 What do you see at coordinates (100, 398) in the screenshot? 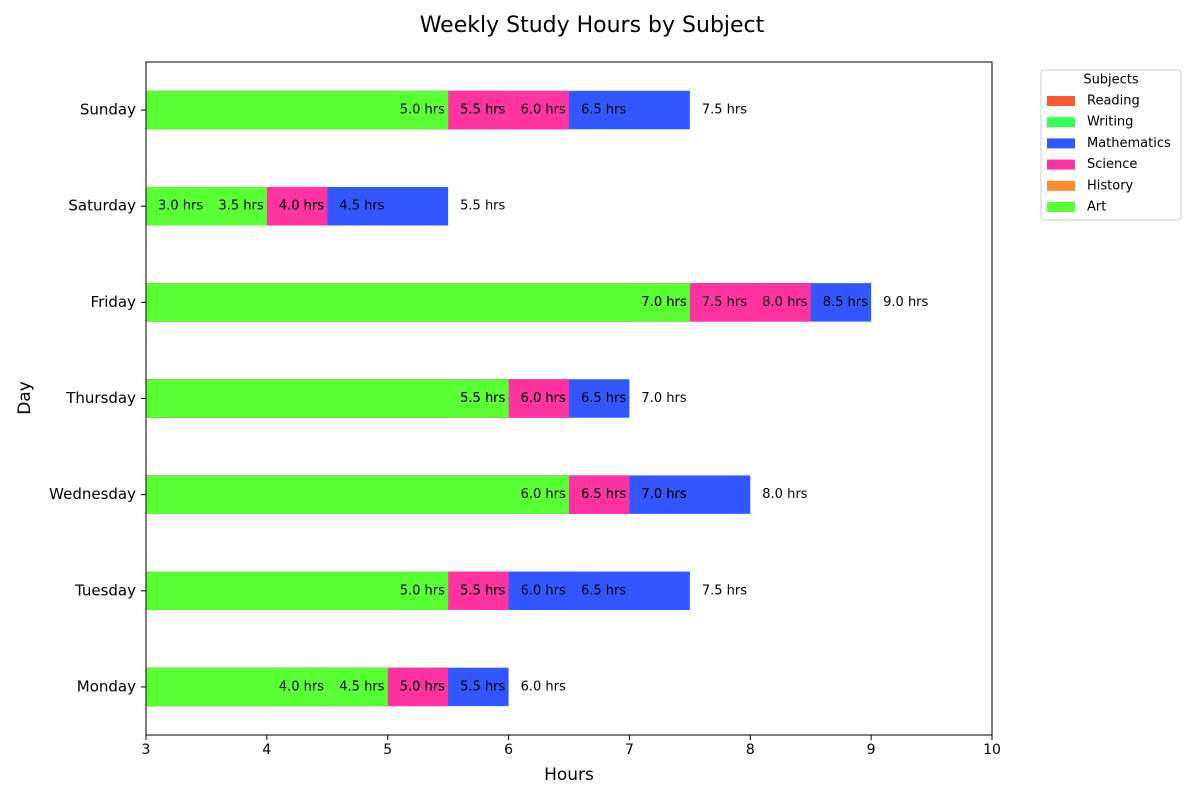
I see `y-tick-label: Thursday` at bounding box center [100, 398].